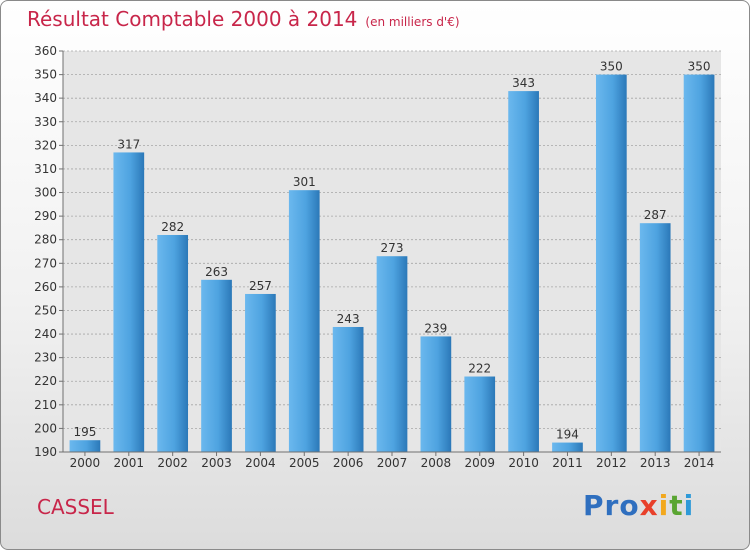  I want to click on x-tick-label-2009: 2009, so click(479, 463).